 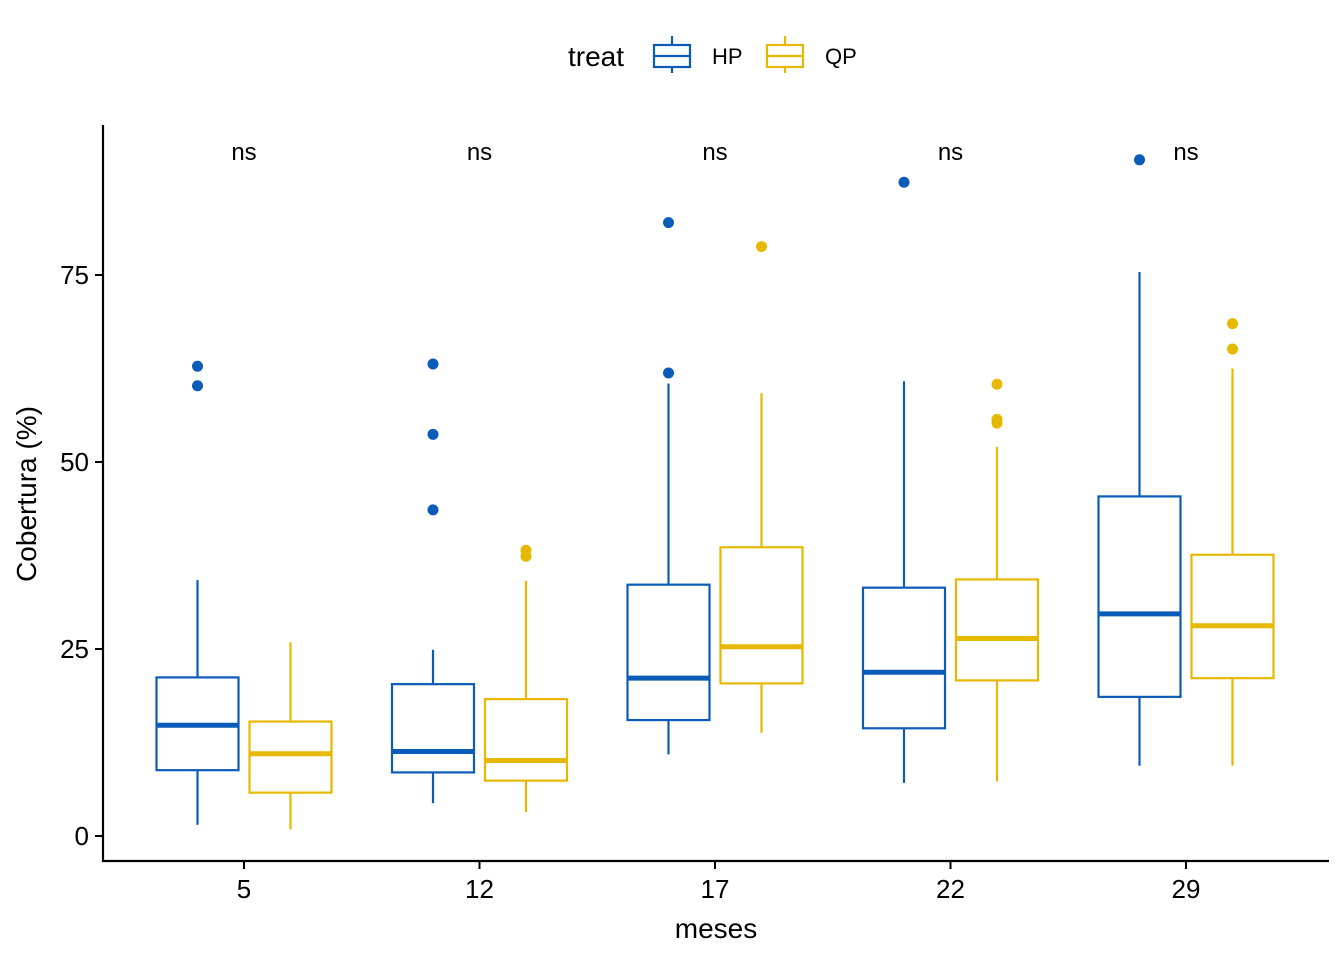 I want to click on x-tick-label: 22, so click(x=950, y=889).